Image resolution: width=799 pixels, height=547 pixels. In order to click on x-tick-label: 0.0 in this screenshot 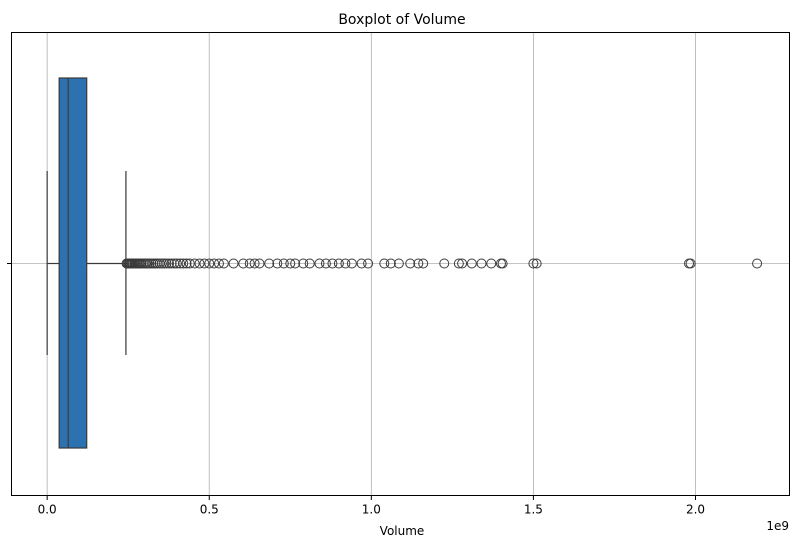, I will do `click(47, 510)`.